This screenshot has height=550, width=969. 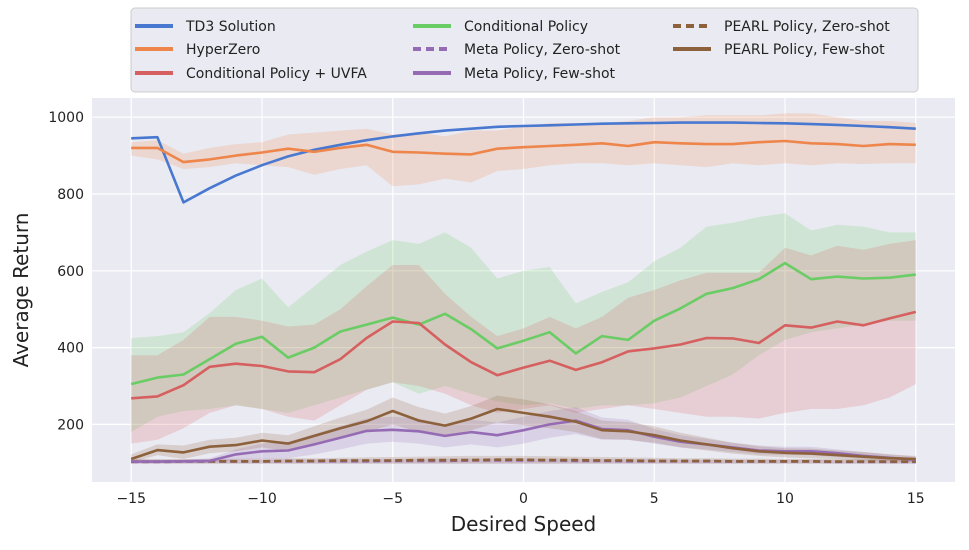 What do you see at coordinates (540, 74) in the screenshot?
I see `legend-label-meta-policy-few-shot: Meta Policy, Few-shot` at bounding box center [540, 74].